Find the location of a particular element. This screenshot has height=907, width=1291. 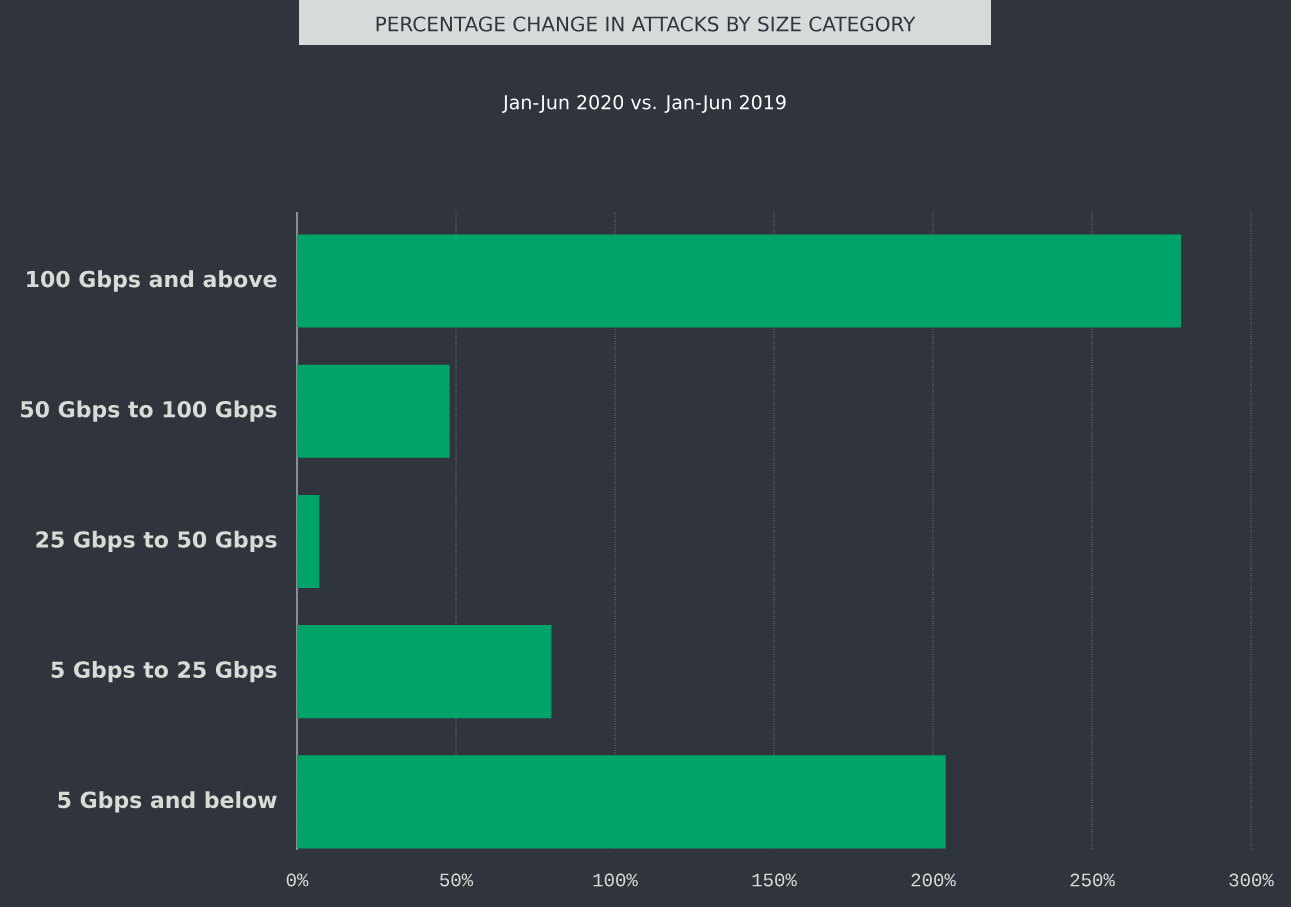

x-tick-label: 50% is located at coordinates (457, 880).